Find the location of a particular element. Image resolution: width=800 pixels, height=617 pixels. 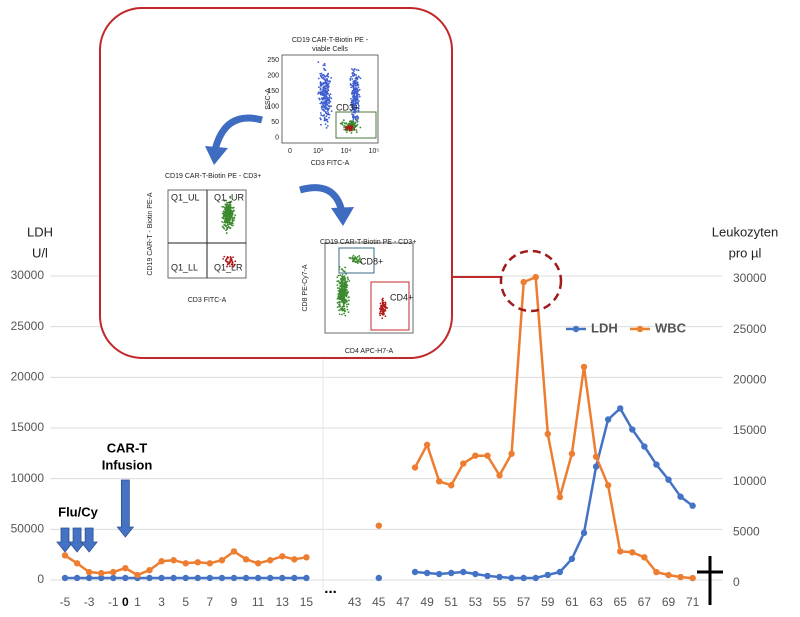

y-tick-label: 20000 is located at coordinates (28, 377).